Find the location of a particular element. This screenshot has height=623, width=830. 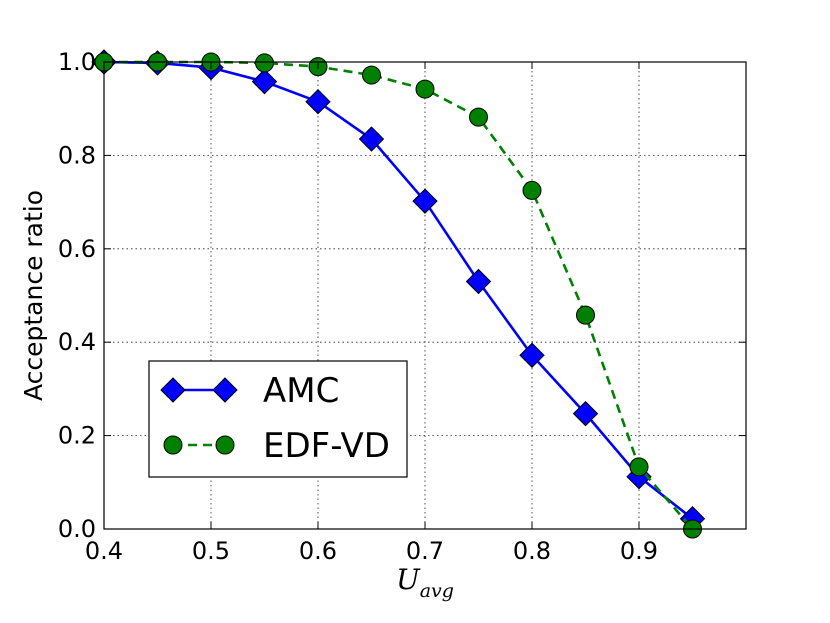

x-tick-label: 0.4 is located at coordinates (104, 551).